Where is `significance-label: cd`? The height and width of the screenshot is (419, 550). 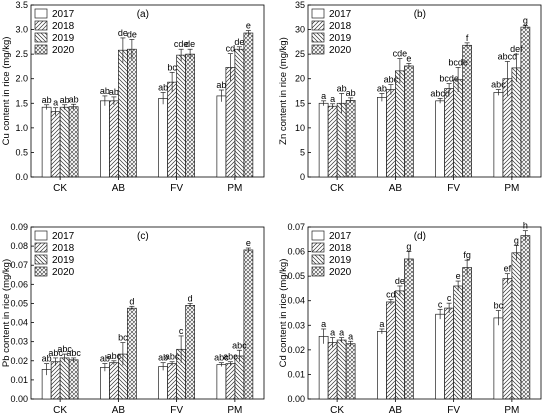 significance-label: cd is located at coordinates (391, 294).